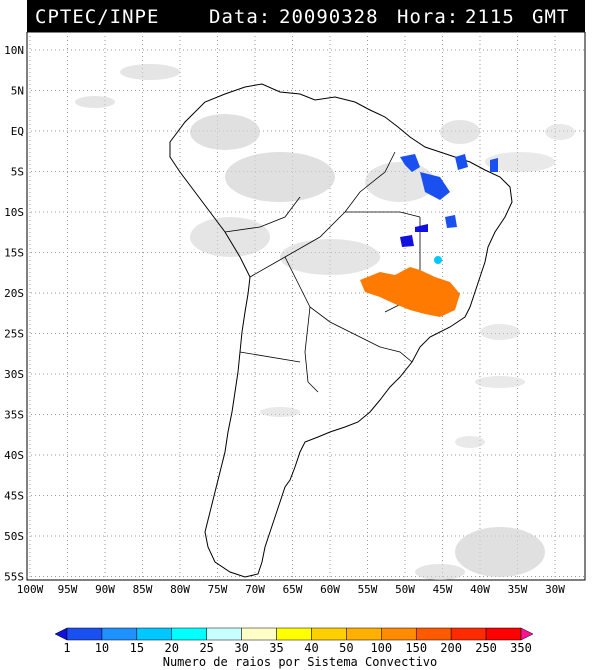 Image resolution: width=600 pixels, height=670 pixels. What do you see at coordinates (451, 648) in the screenshot?
I see `color-level-label: 200` at bounding box center [451, 648].